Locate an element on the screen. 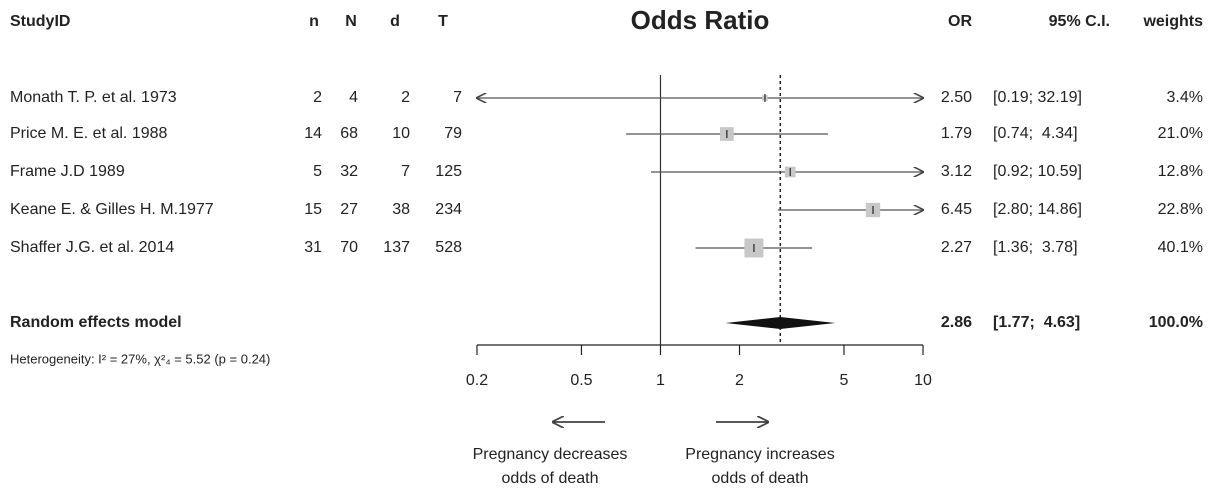 This screenshot has width=1211, height=498. chart-title: Odds Ratio is located at coordinates (700, 20).